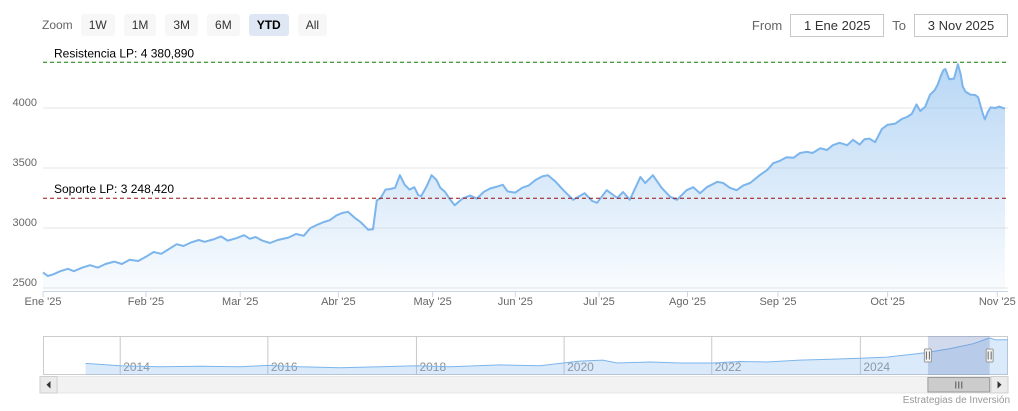 This screenshot has height=411, width=1018. I want to click on navigator-year-label: 2020, so click(580, 367).